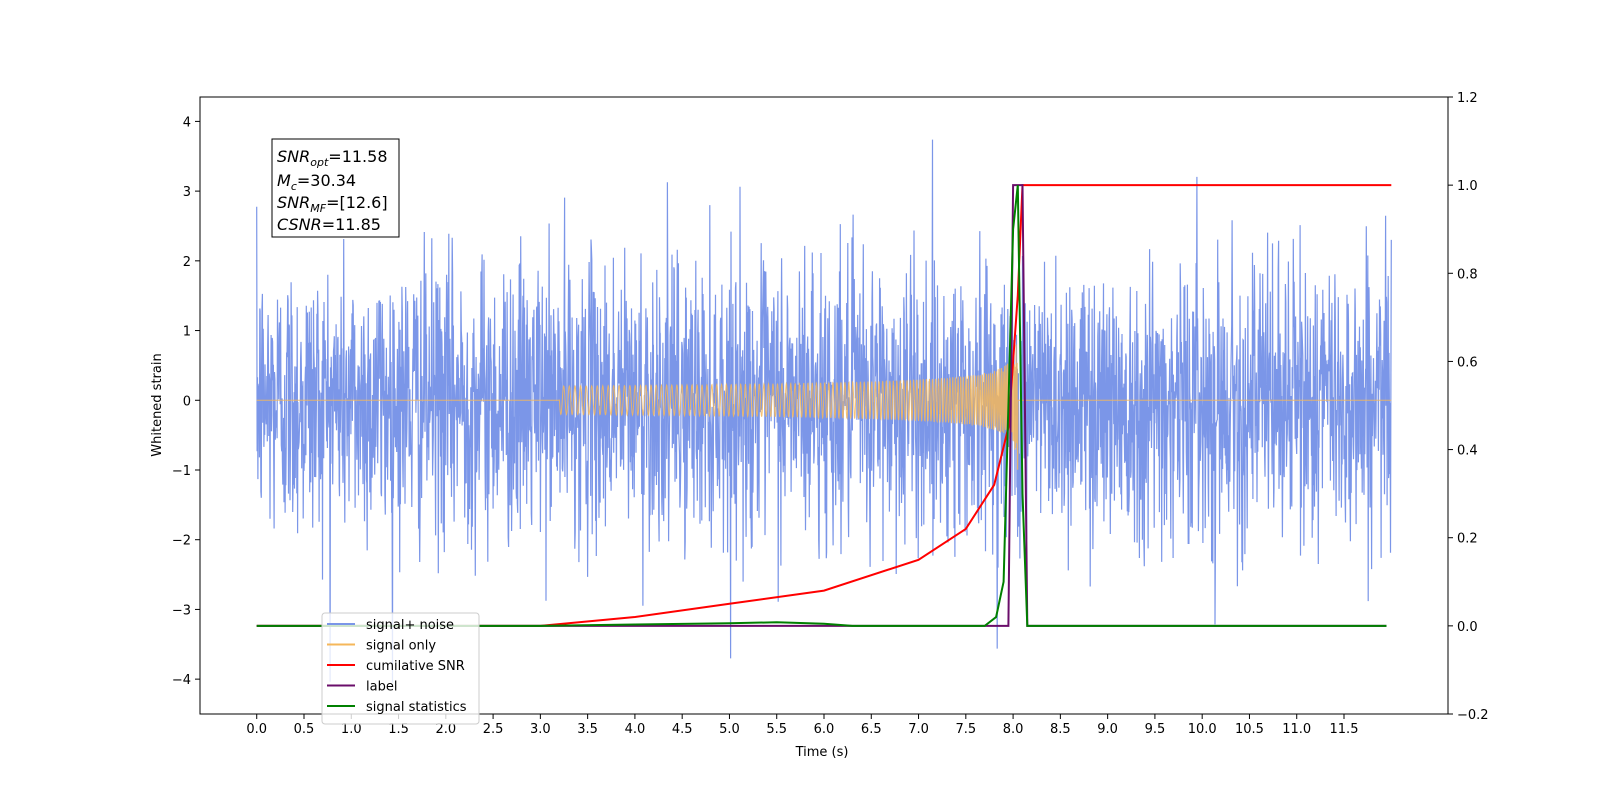  What do you see at coordinates (181, 610) in the screenshot?
I see `y-tick-label: −3` at bounding box center [181, 610].